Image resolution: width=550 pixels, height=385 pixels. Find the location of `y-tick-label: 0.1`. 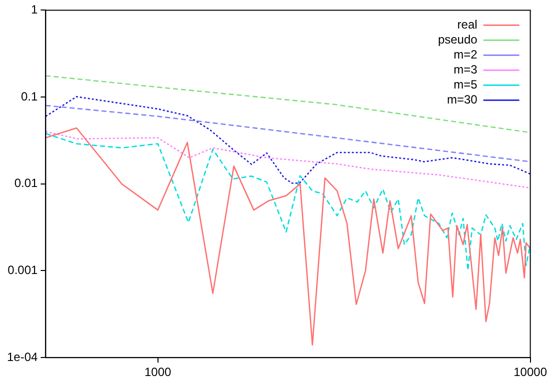

y-tick-label: 0.1 is located at coordinates (29, 96).